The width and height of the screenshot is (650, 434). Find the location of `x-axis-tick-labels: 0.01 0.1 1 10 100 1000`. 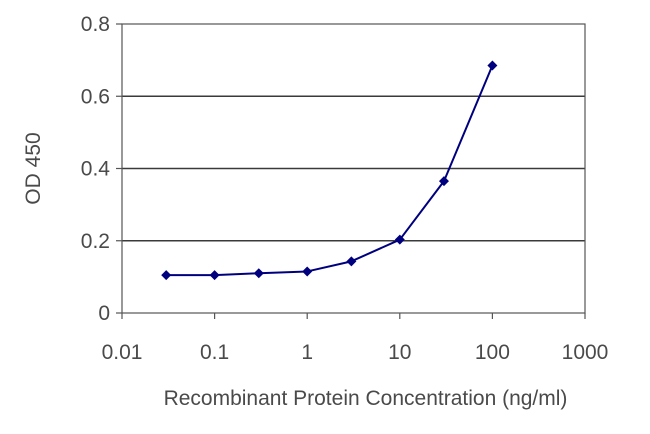

x-axis-tick-labels: 0.01 0.1 1 10 100 1000 is located at coordinates (355, 352).